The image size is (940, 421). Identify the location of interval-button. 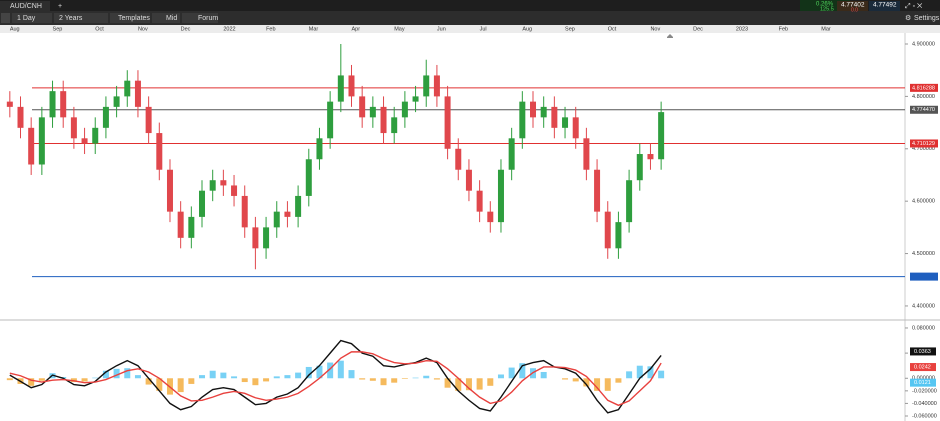
(32, 18).